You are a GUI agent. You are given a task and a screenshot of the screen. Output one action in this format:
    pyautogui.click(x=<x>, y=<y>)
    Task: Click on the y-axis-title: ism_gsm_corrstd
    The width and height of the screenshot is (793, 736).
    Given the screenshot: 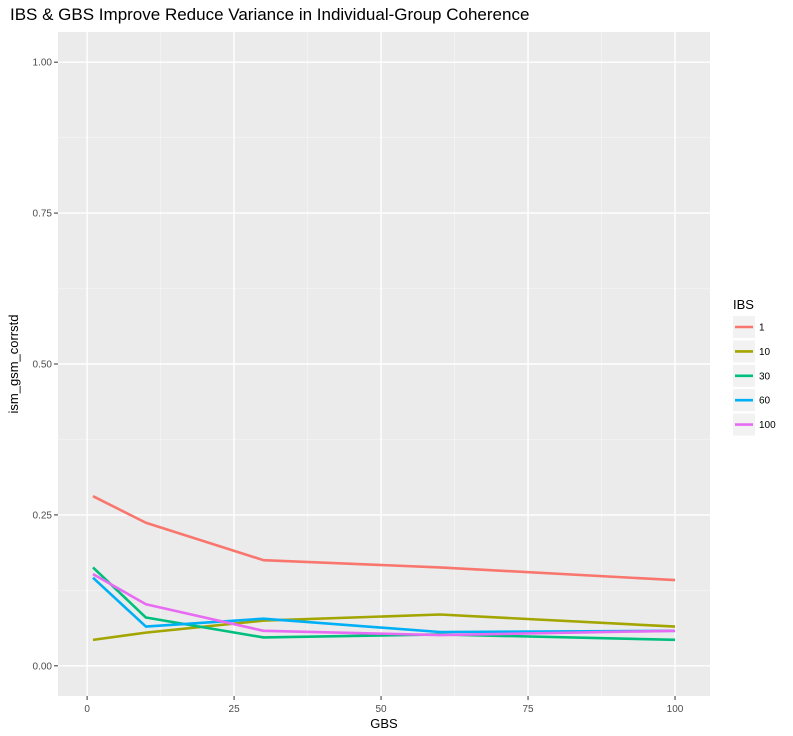 What is the action you would take?
    pyautogui.click(x=13, y=364)
    